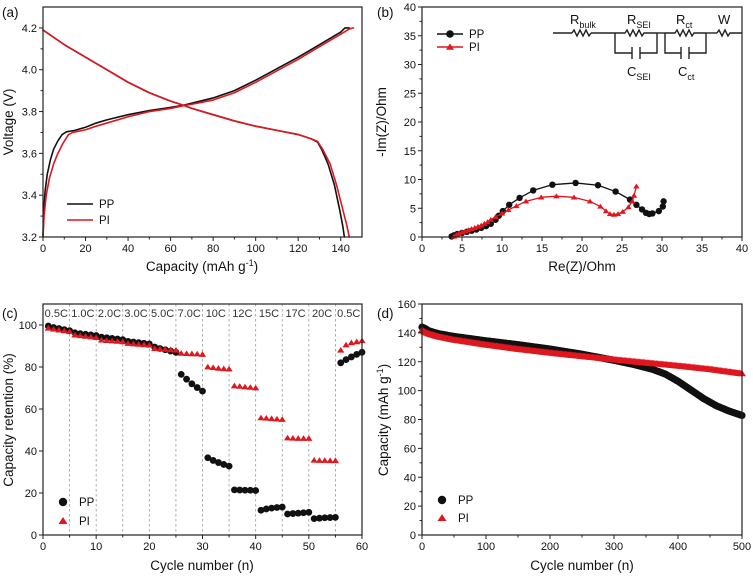 Image resolution: width=753 pixels, height=576 pixels. I want to click on x-tick-label: 0, so click(43, 249).